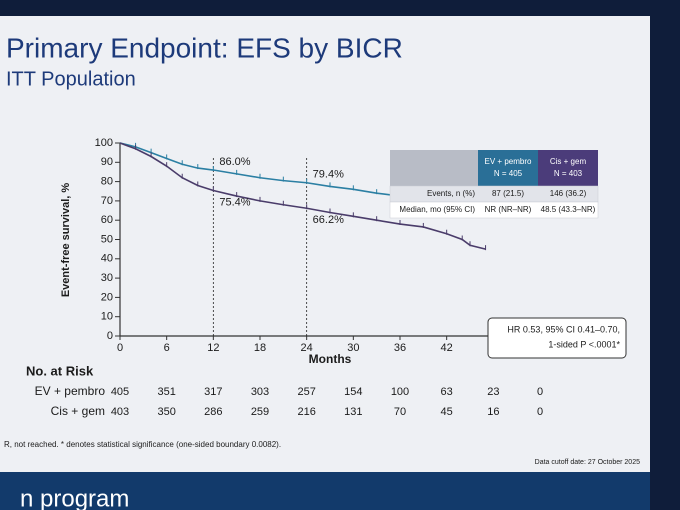 The image size is (680, 510). I want to click on y-tick-label: 20, so click(107, 297).